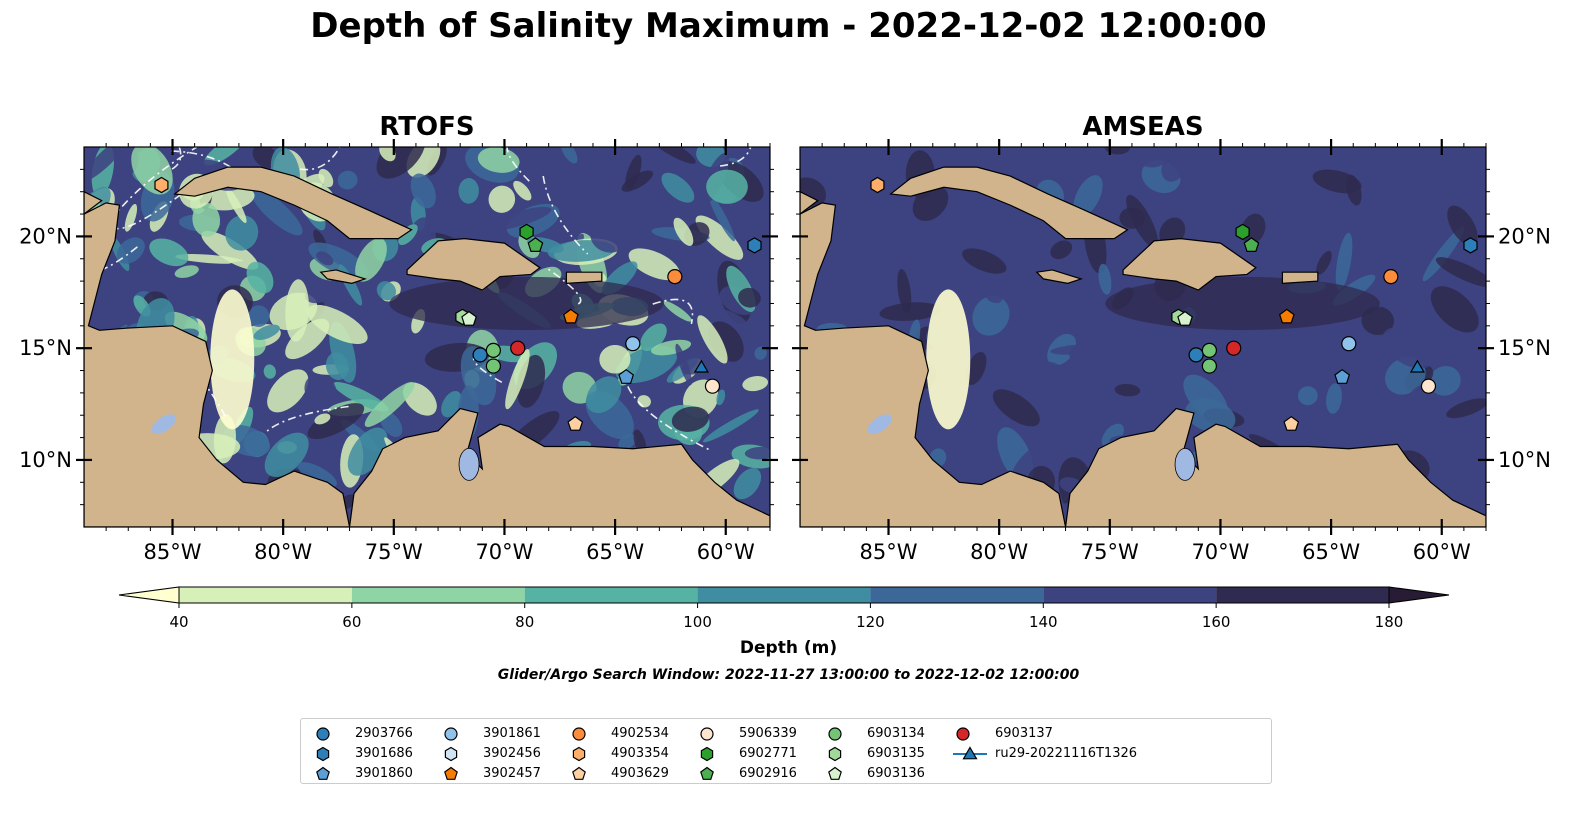  I want to click on panel-title-amseas: AMSEAS, so click(1143, 127).